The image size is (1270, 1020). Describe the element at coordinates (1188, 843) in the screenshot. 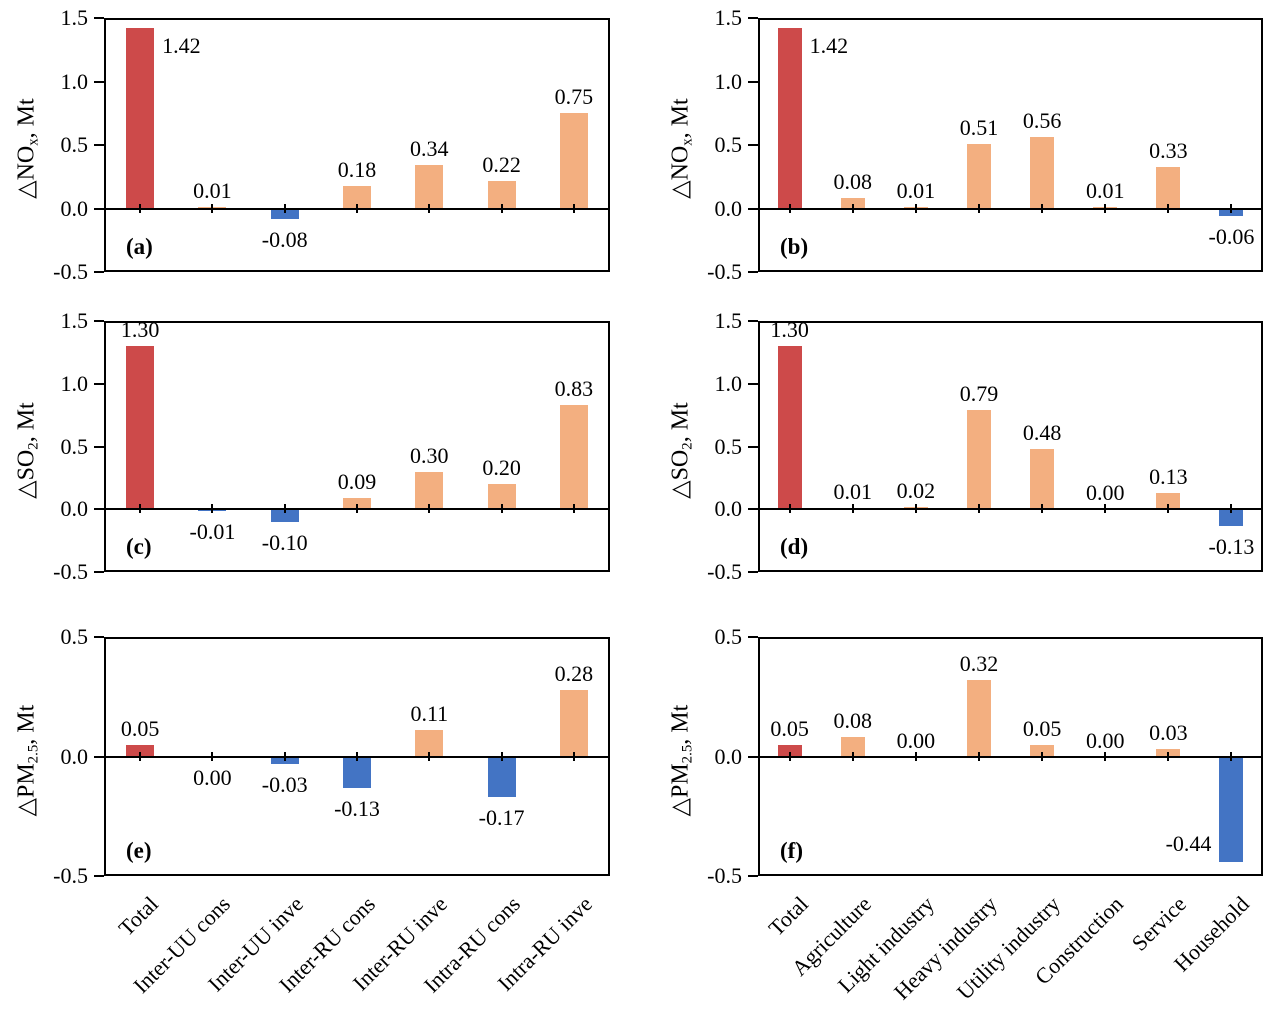

I see `value-label: -0.44` at that location.